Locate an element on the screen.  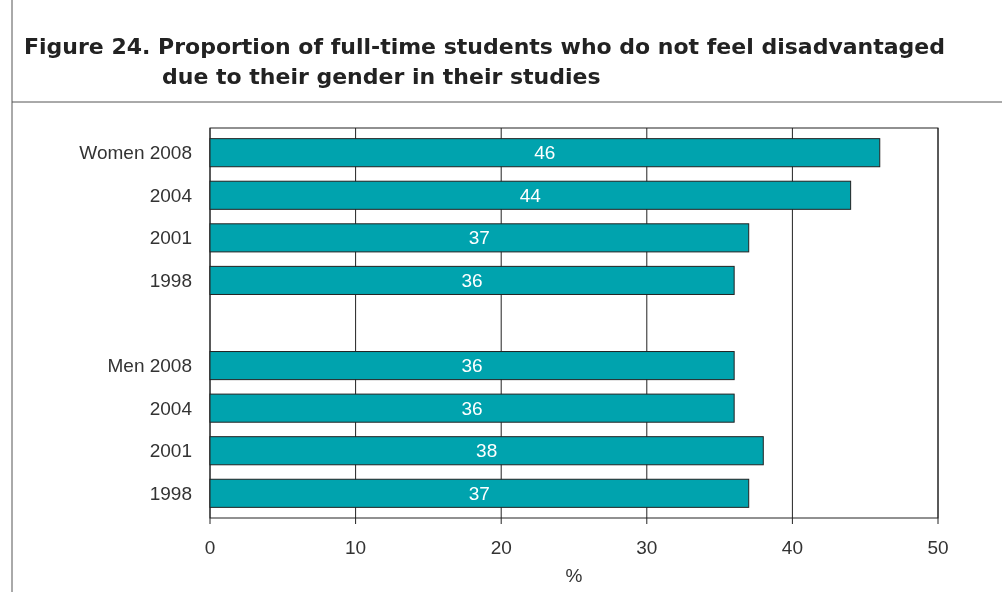
x-axis-title: % is located at coordinates (574, 575).